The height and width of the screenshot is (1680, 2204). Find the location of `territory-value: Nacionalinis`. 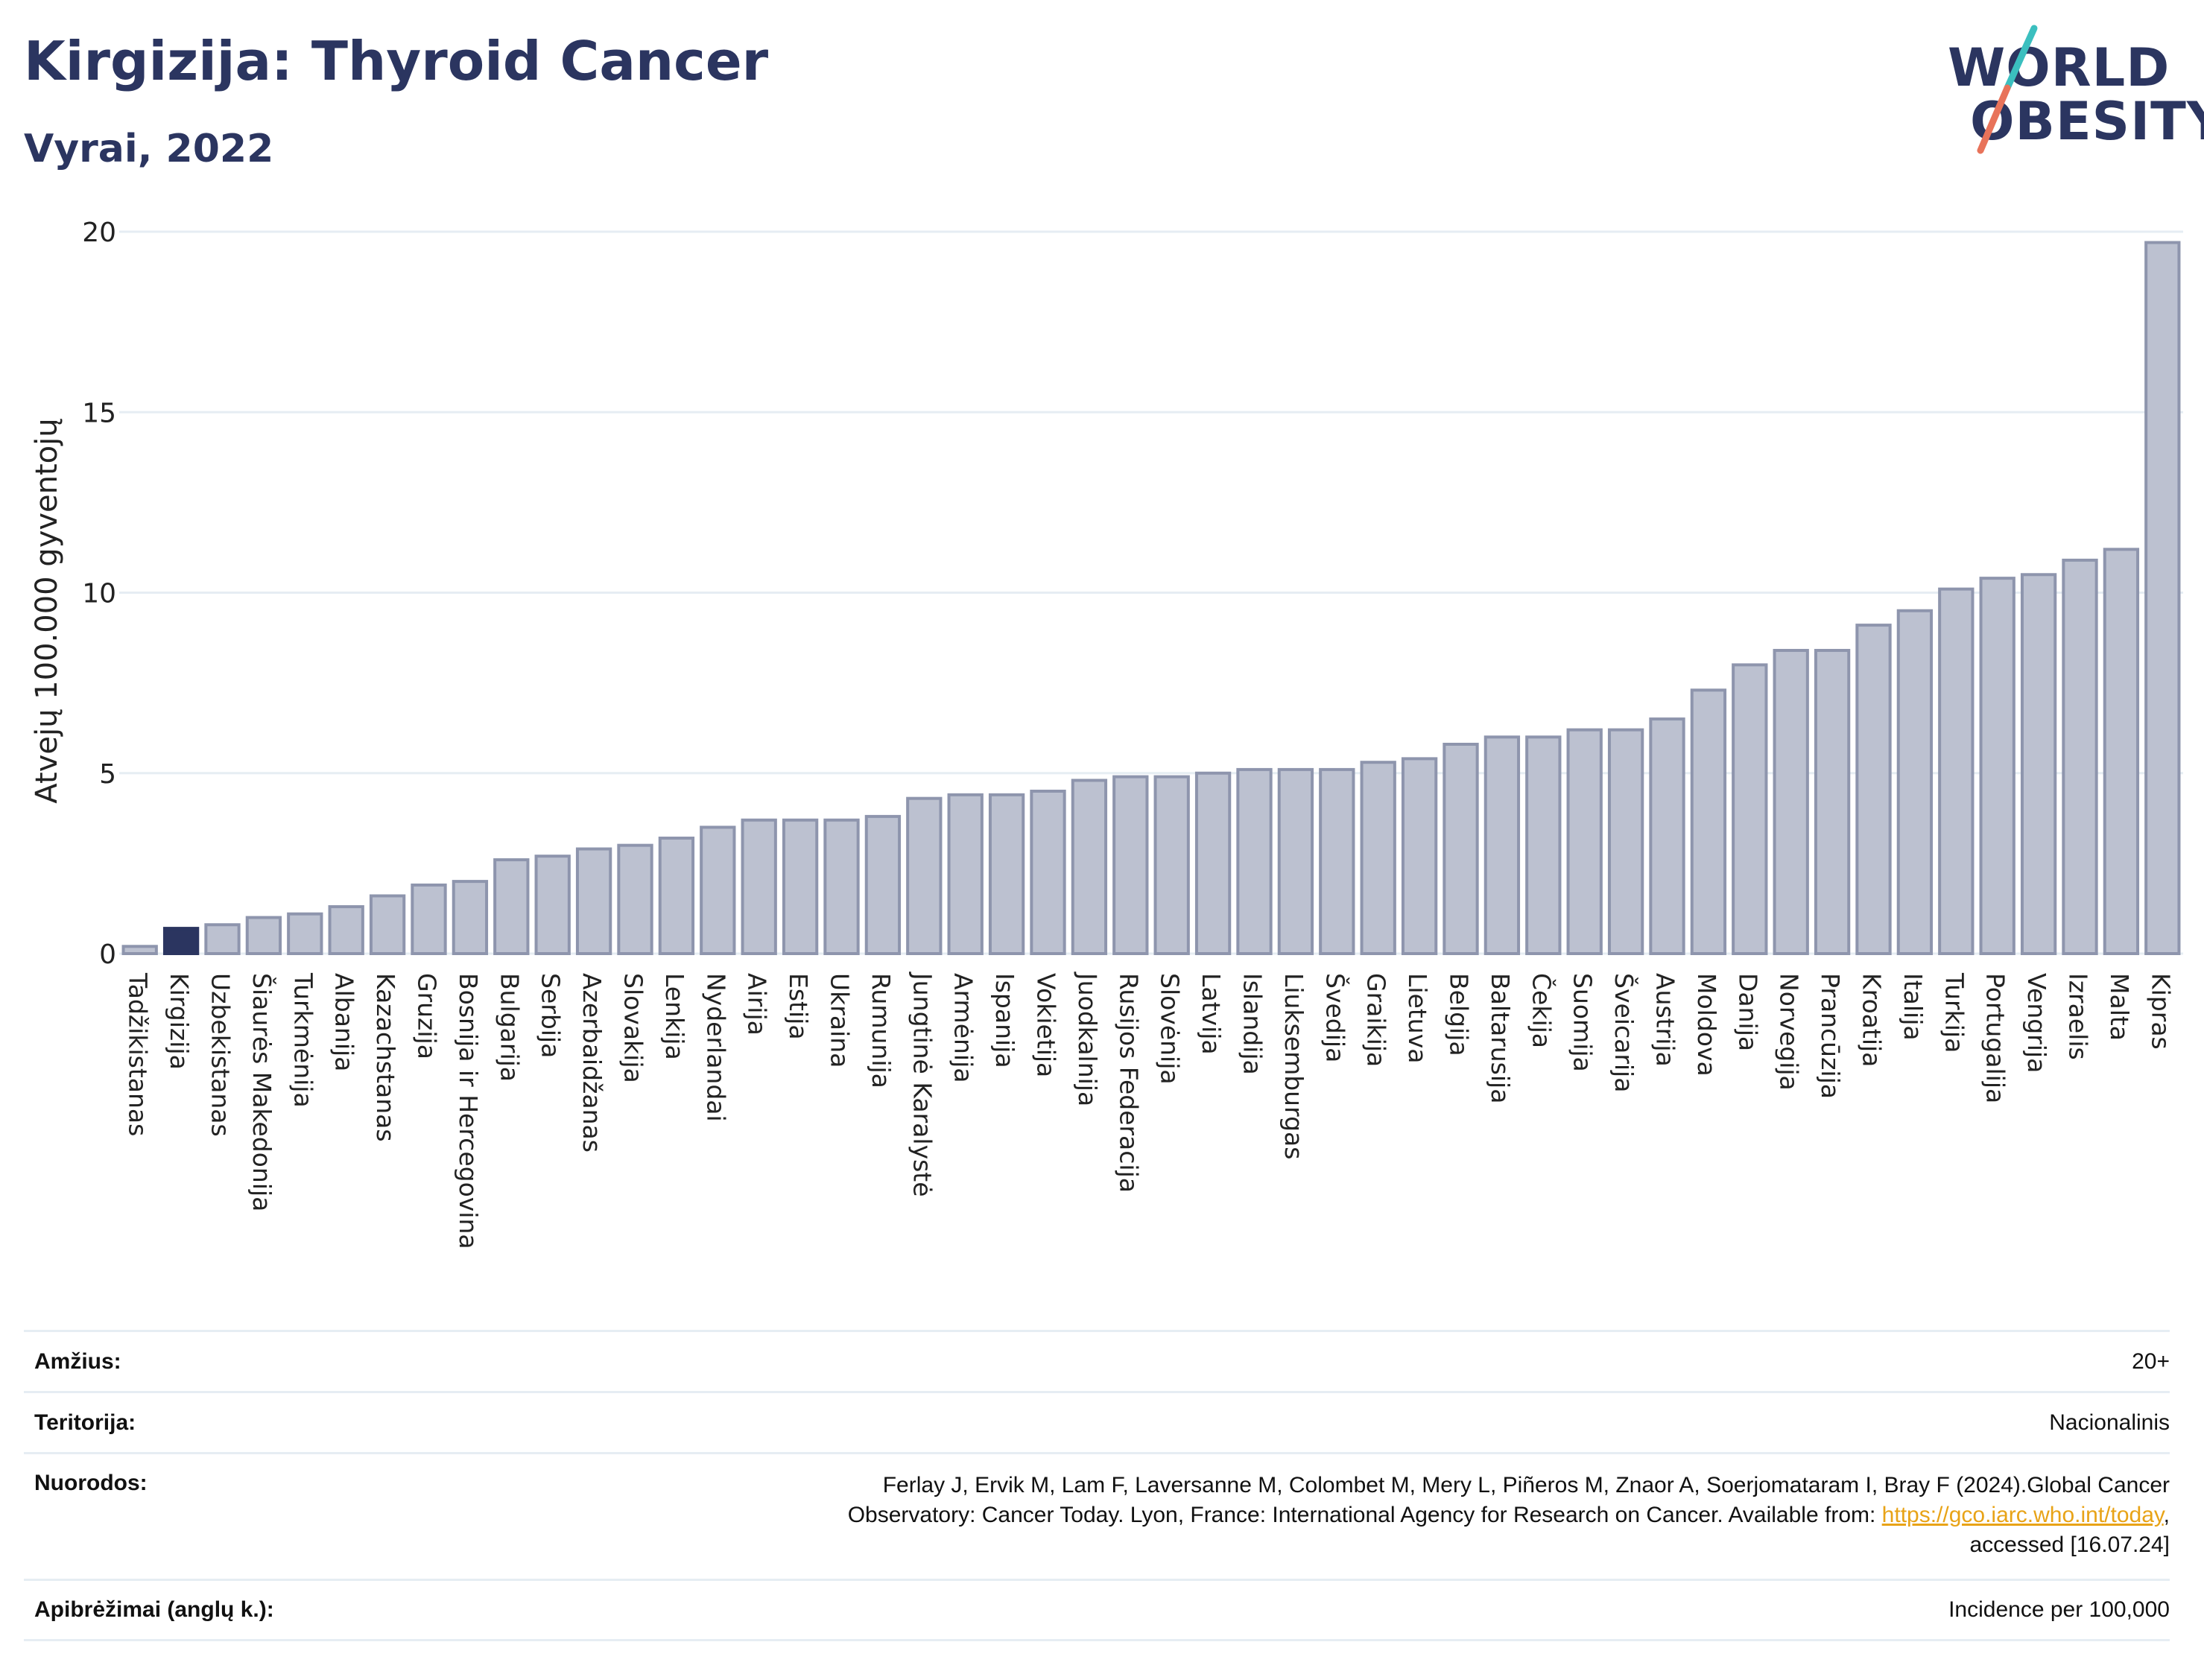

territory-value: Nacionalinis is located at coordinates (2109, 1422).